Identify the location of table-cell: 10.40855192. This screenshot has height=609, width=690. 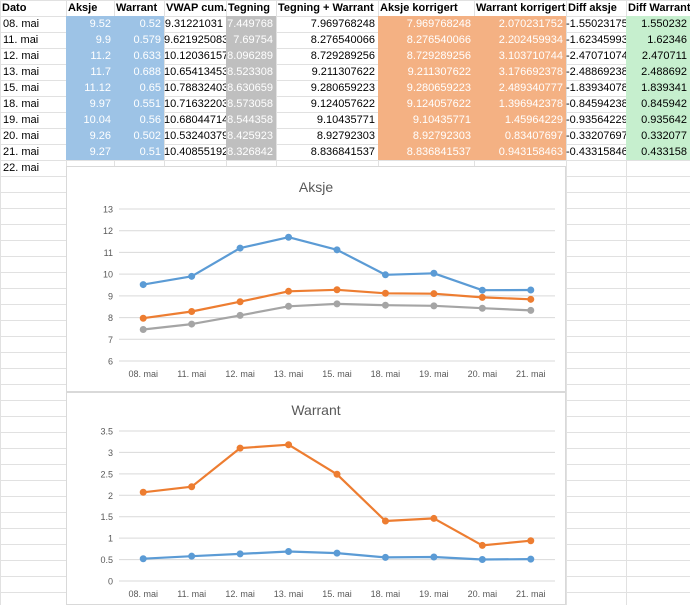
(195, 152).